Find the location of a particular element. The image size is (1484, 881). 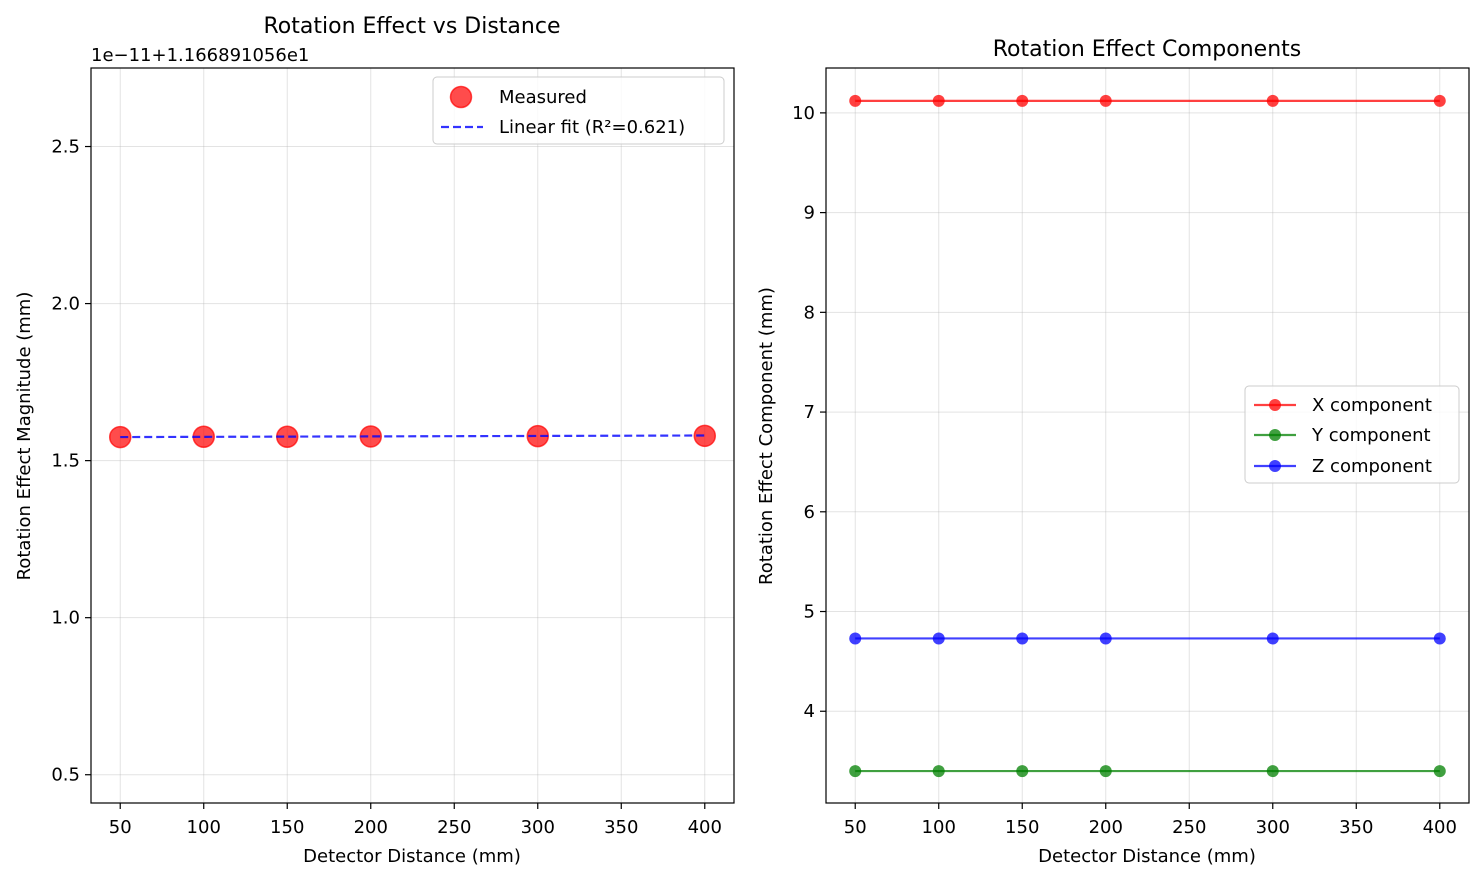

legend-label-x: X component is located at coordinates (1372, 405).